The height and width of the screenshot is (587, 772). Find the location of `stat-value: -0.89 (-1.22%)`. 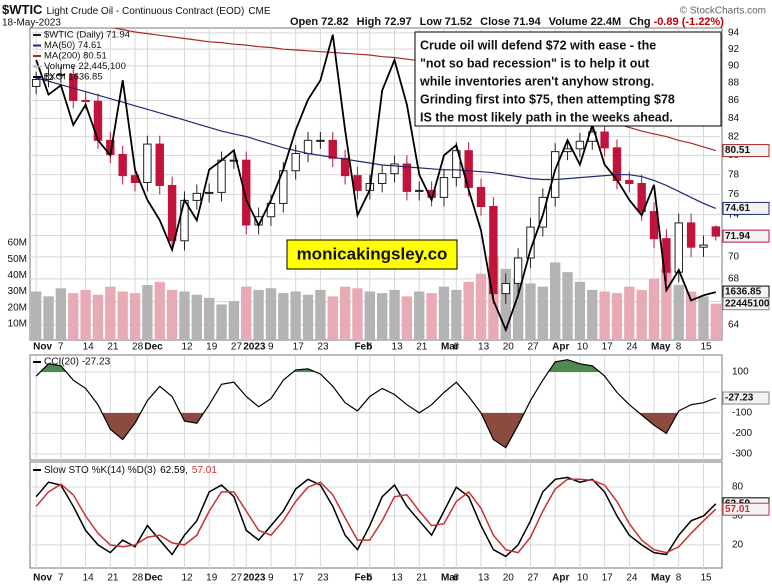

stat-value: -0.89 (-1.22%) is located at coordinates (689, 22).